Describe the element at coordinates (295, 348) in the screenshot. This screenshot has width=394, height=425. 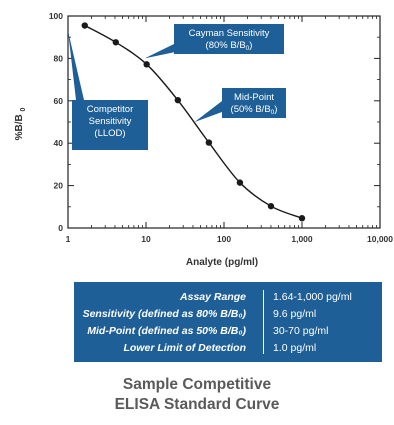
I see `summary-value: 1.0 pg/ml` at that location.